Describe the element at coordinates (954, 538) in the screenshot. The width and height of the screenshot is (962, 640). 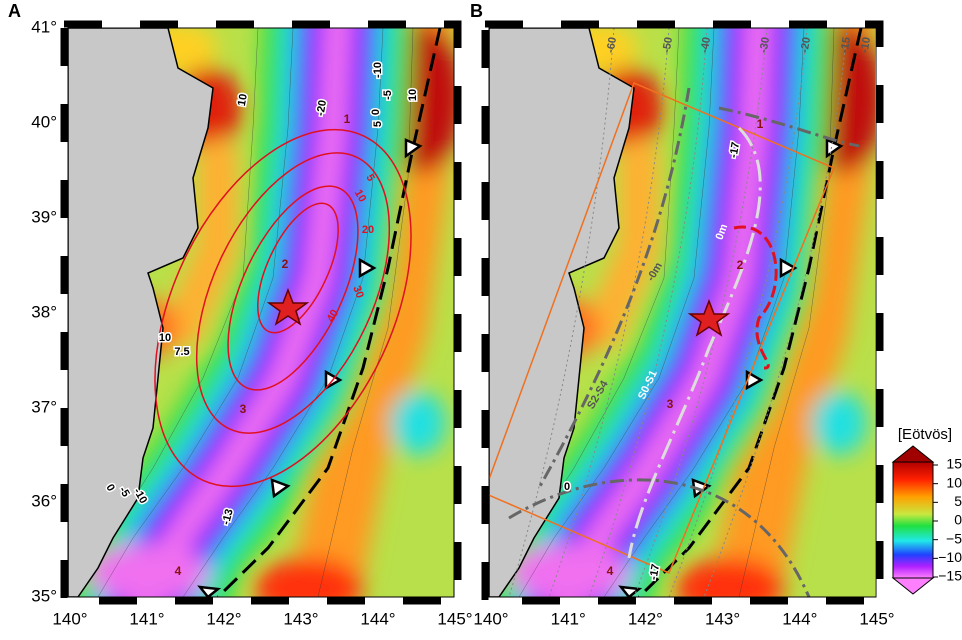
I see `colorbar-tick-label: −5` at that location.